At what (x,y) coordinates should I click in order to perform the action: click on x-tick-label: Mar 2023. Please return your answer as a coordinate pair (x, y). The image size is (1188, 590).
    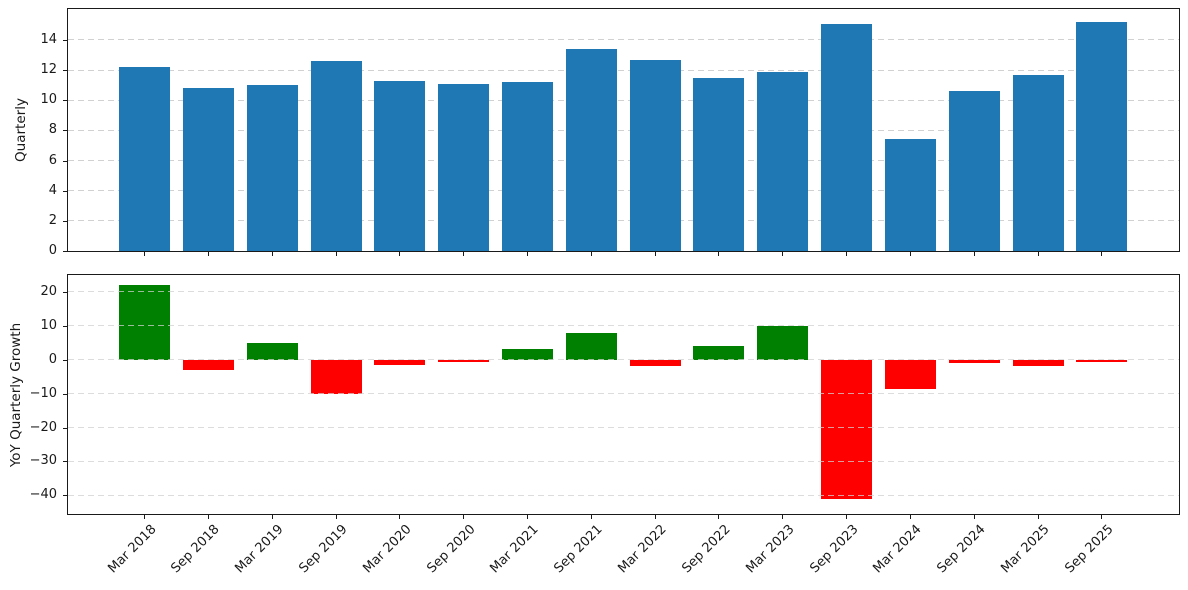
    Looking at the image, I should click on (770, 549).